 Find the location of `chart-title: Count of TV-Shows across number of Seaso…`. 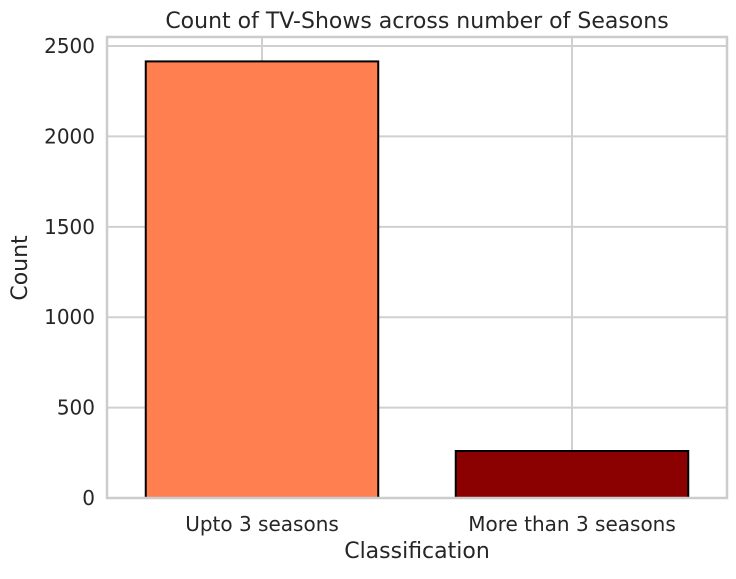

chart-title: Count of TV-Shows across number of Seaso… is located at coordinates (416, 21).